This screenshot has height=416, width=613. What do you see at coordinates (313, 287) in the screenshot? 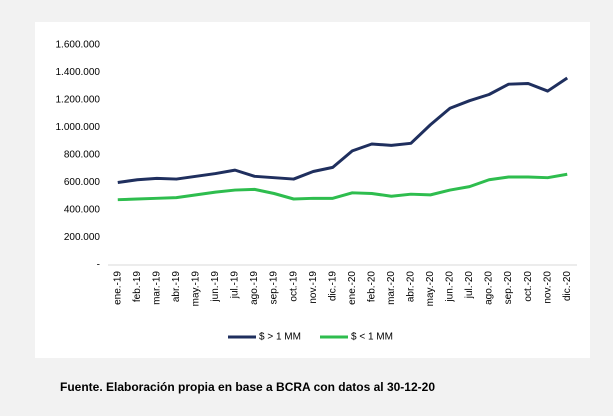
I see `x-tick-label: nov.-19` at bounding box center [313, 287].